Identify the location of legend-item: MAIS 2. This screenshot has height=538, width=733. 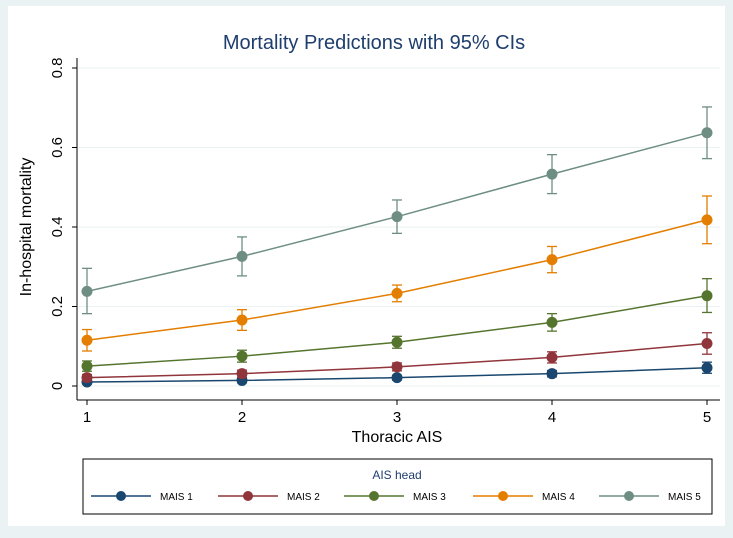
(269, 497).